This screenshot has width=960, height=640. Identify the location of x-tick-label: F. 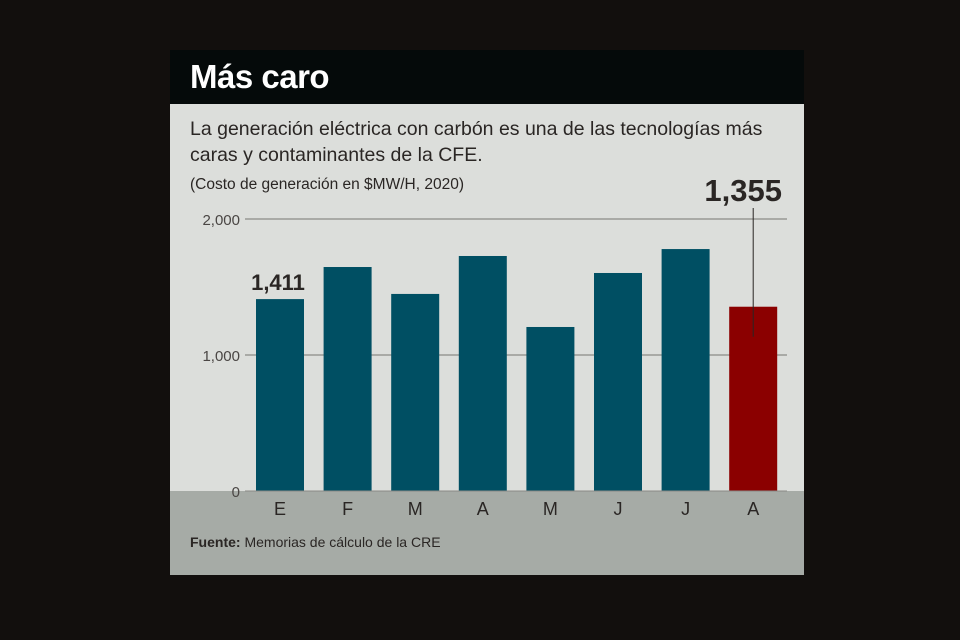
(347, 509).